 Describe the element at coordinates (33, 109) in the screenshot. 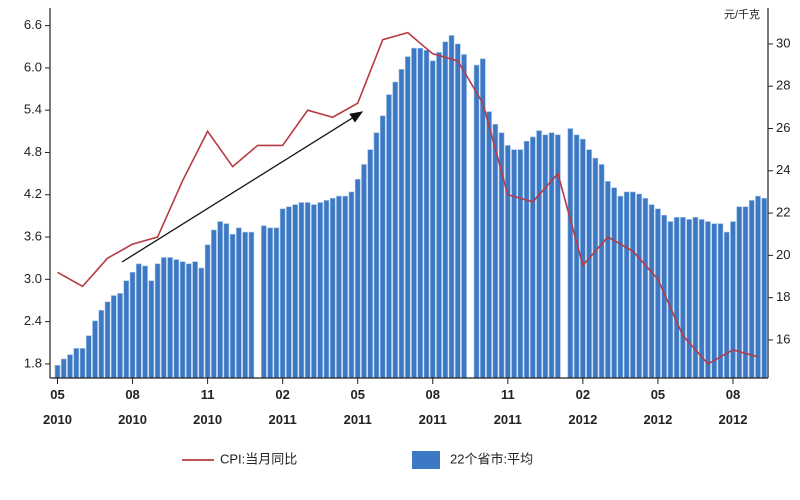

I see `y-tick-label: 5.4` at that location.